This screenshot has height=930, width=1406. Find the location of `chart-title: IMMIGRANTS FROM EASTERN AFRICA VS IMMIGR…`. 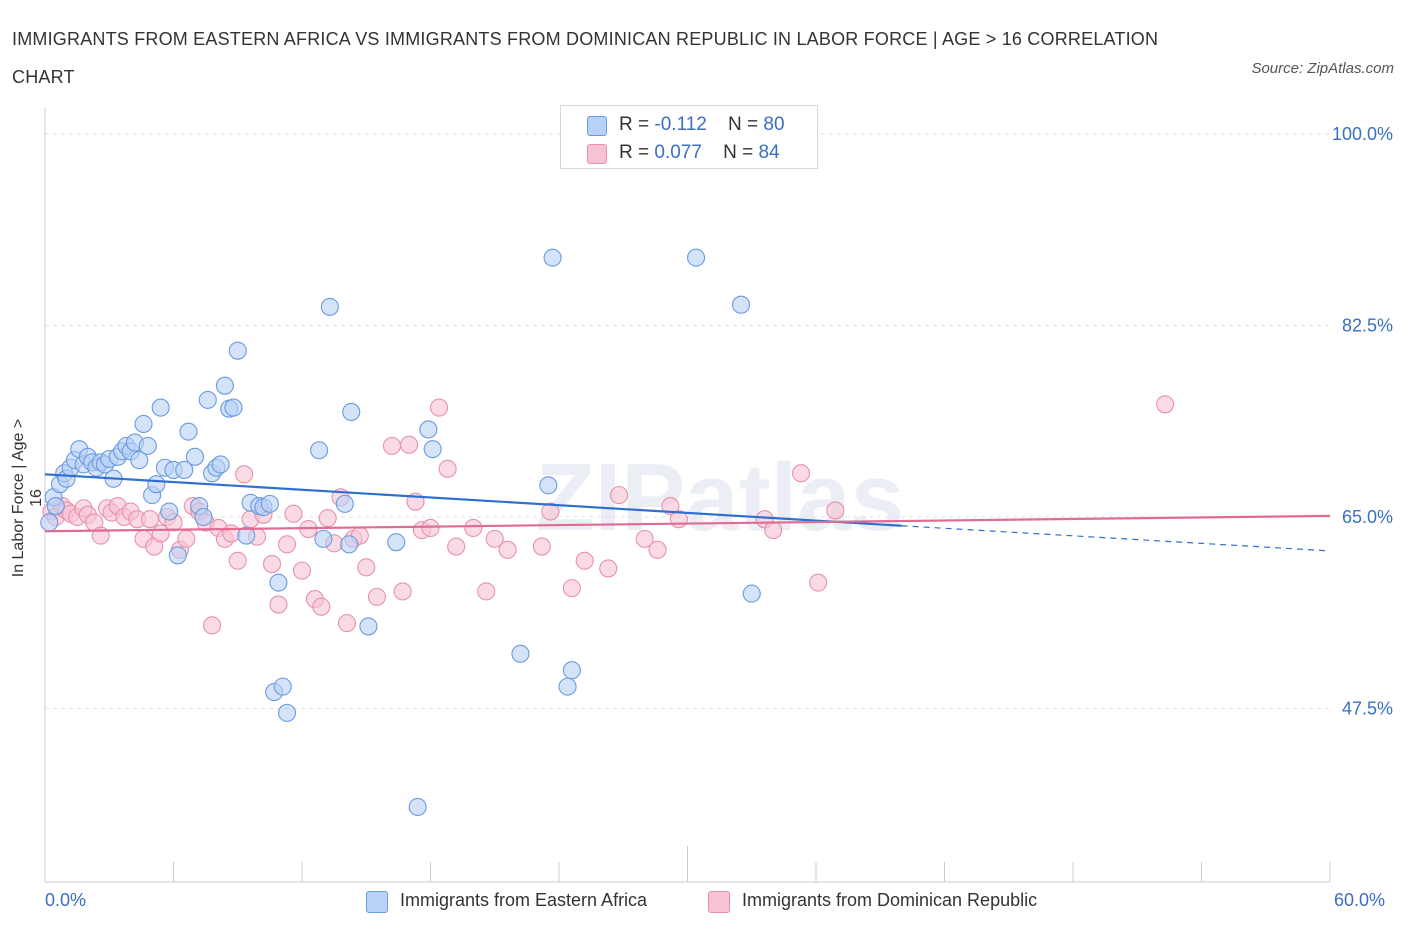

chart-title: IMMIGRANTS FROM EASTERN AFRICA VS IMMIGR… is located at coordinates (585, 58).